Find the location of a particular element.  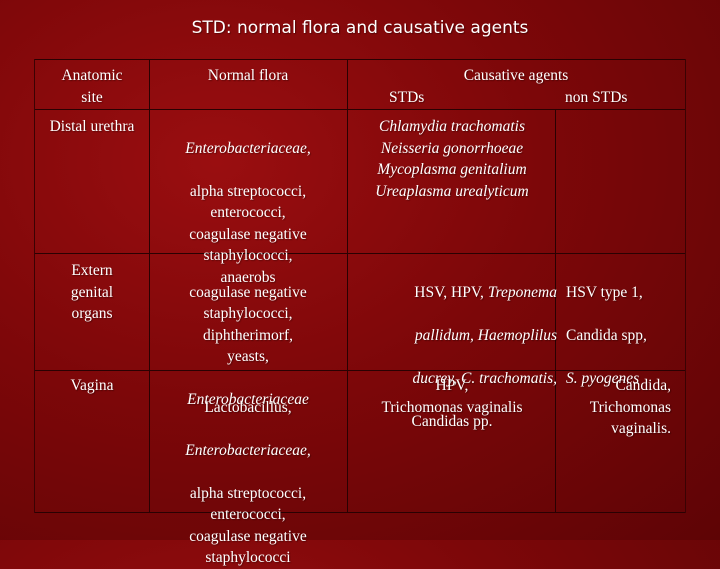

stds-vagina: HPV, Trichomonas vaginalis is located at coordinates (452, 396).